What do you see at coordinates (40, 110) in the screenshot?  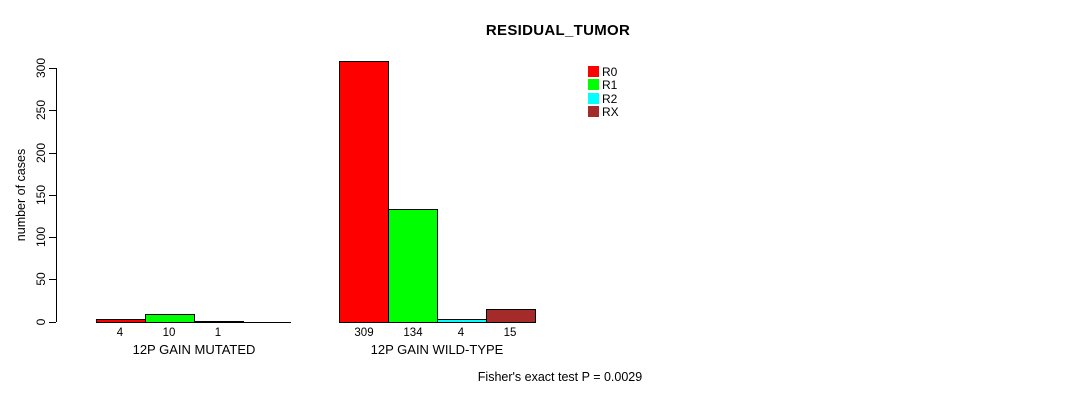 I see `y-tick-label: 250` at bounding box center [40, 110].